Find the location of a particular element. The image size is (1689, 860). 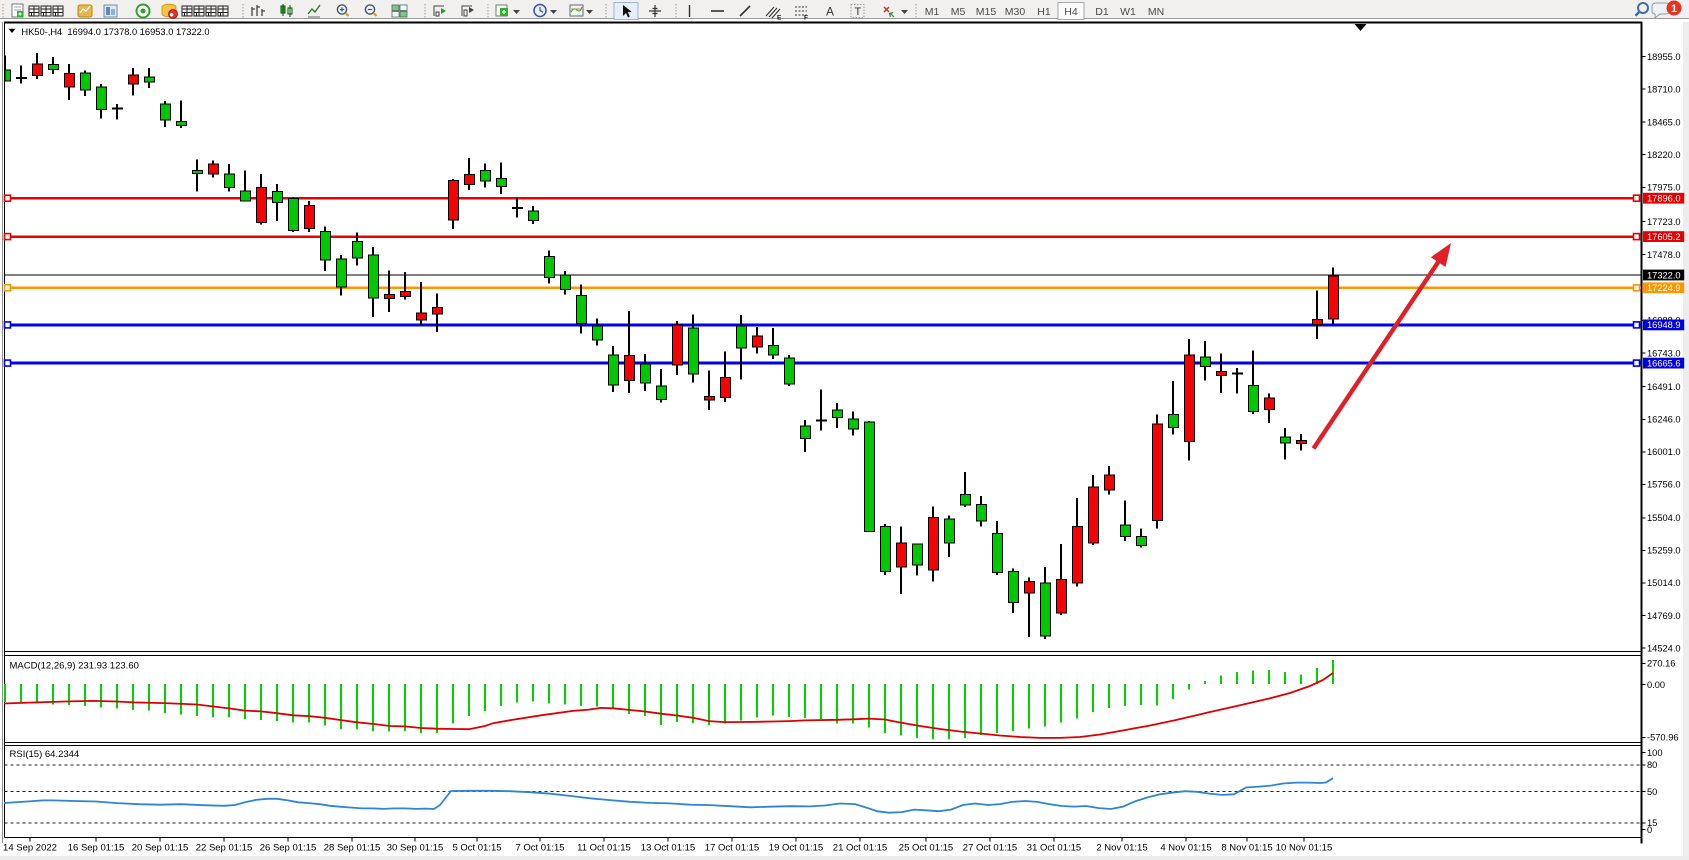

svg-text: 16665.6 is located at coordinates (1664, 363).